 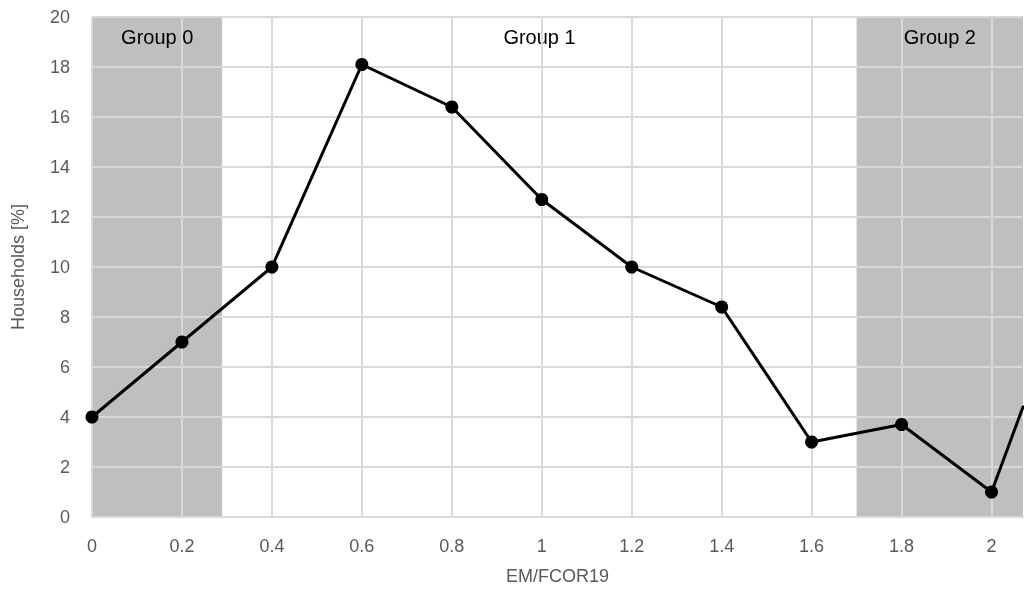 I want to click on y-tick-label: 8, so click(x=64, y=317).